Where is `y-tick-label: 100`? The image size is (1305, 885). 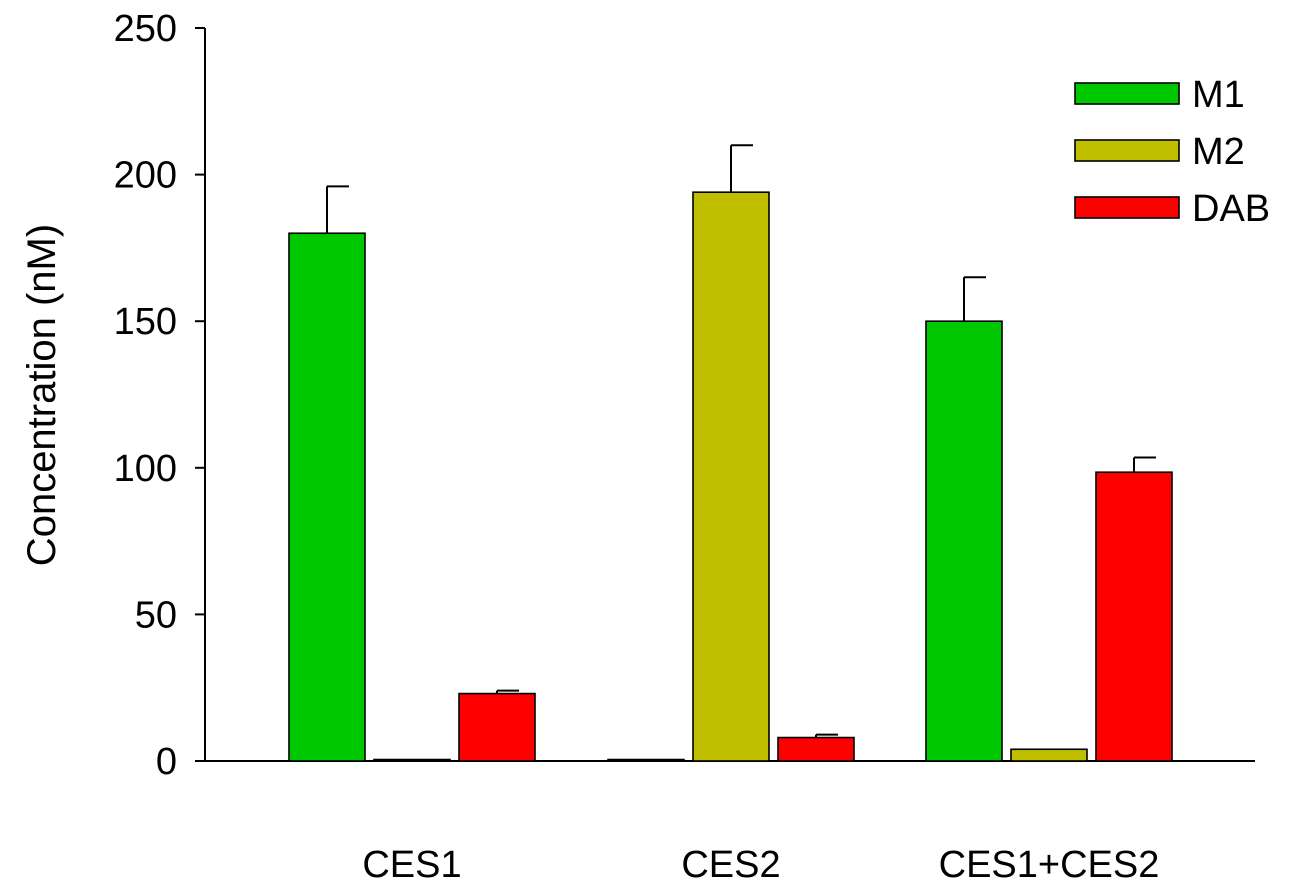 y-tick-label: 100 is located at coordinates (145, 469).